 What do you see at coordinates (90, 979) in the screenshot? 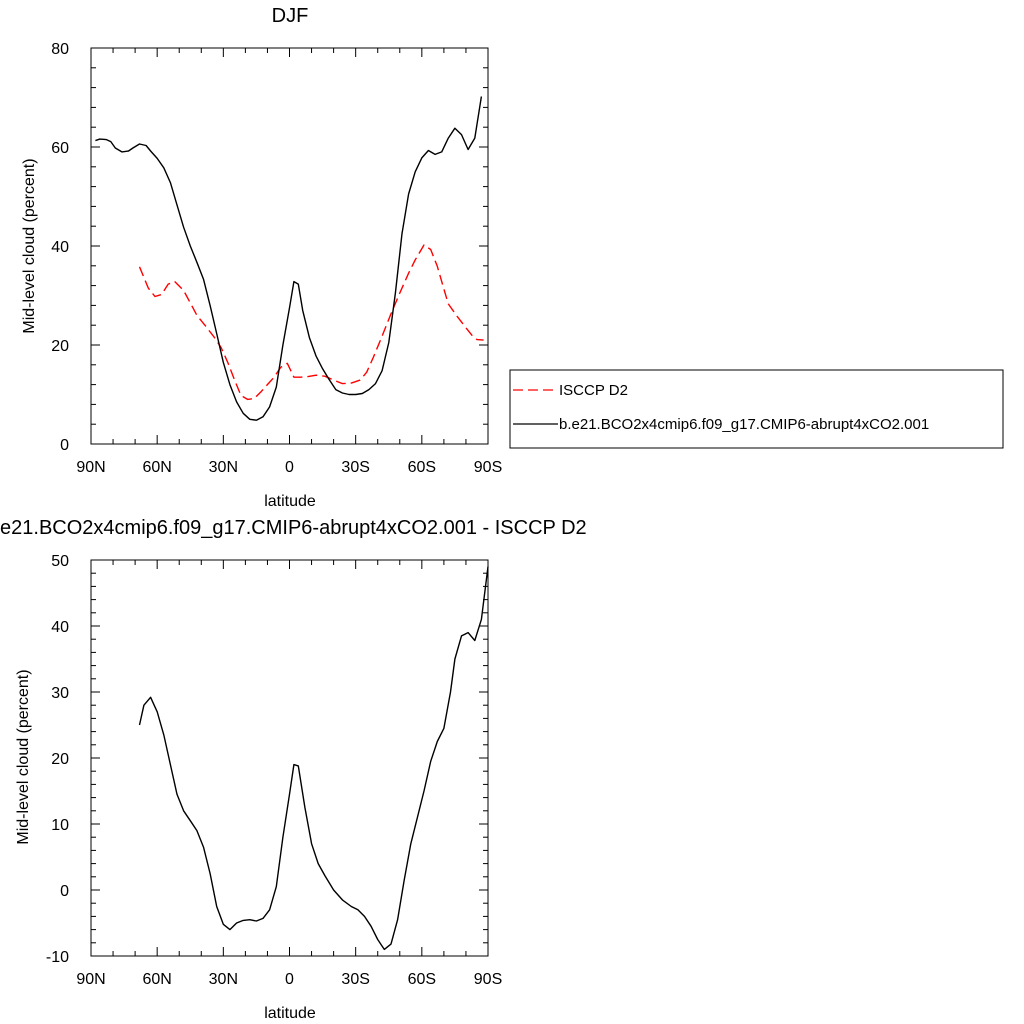
I see `panel1-x-tick-label: 90N` at bounding box center [90, 979].